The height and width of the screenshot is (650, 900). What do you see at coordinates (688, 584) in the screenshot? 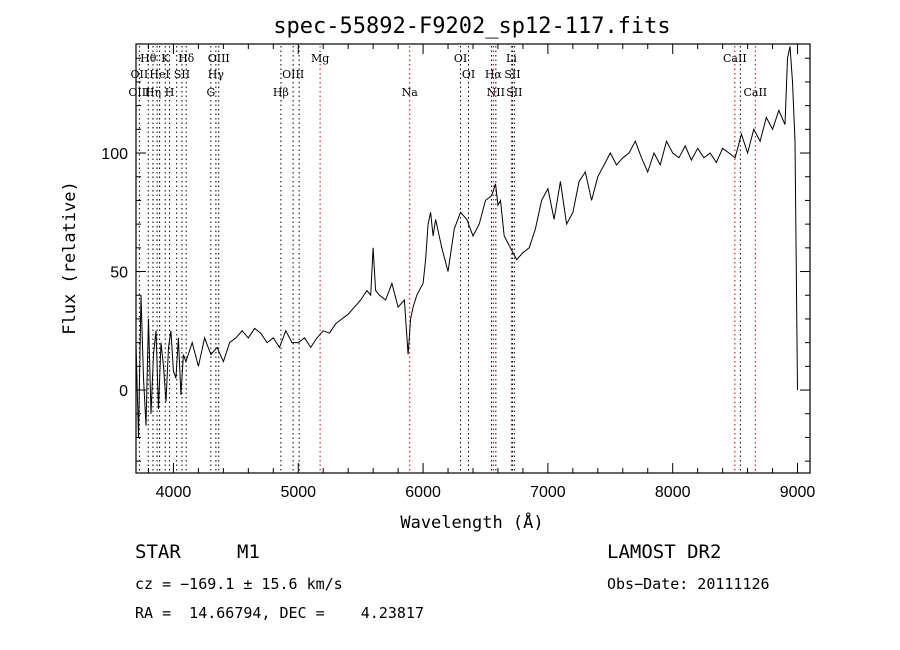
I see `observation-date: Obs−Date: 20111126` at bounding box center [688, 584].